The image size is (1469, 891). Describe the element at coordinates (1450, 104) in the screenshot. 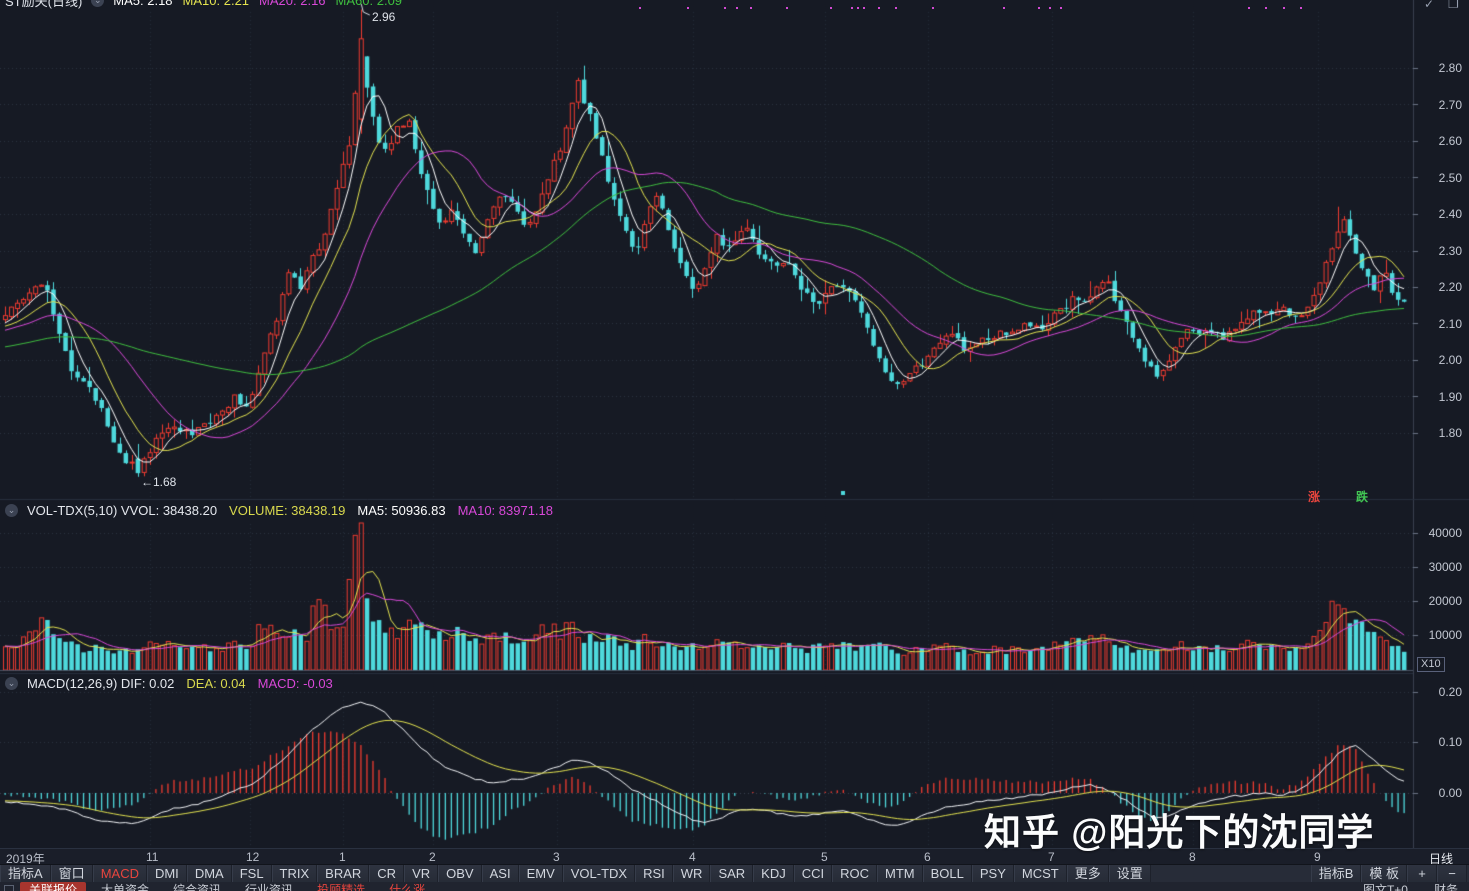

I see `price-tick-2.70: 2.70` at that location.